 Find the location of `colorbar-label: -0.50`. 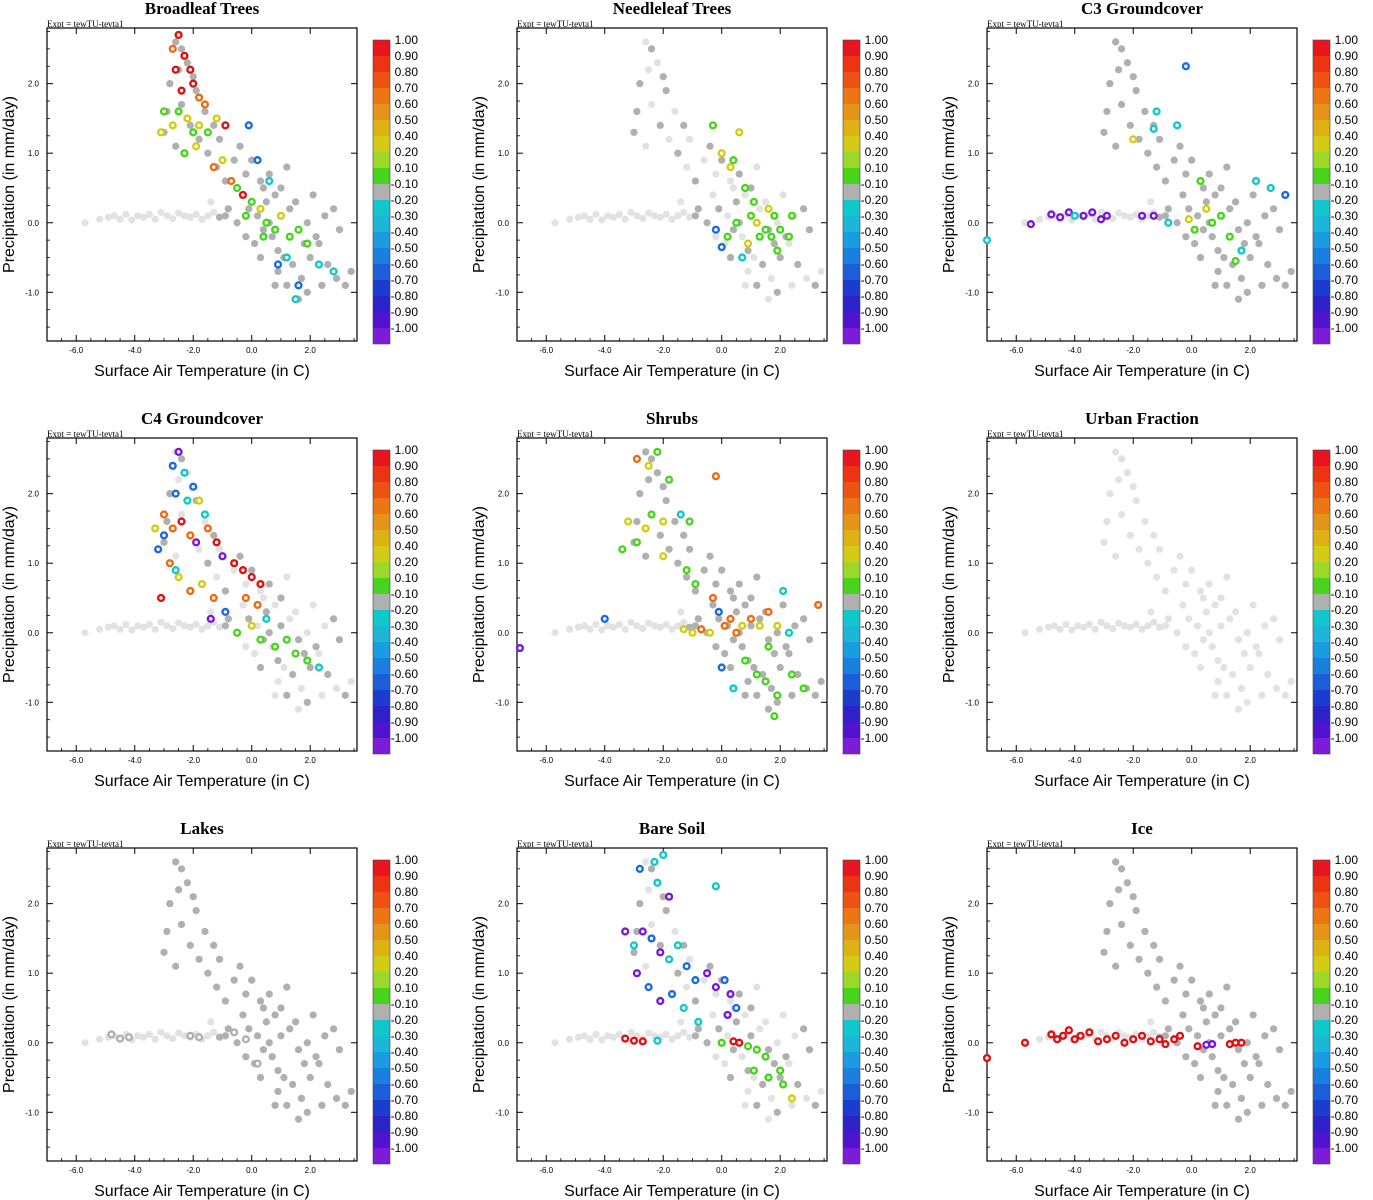

colorbar-label: -0.50 is located at coordinates (875, 248).